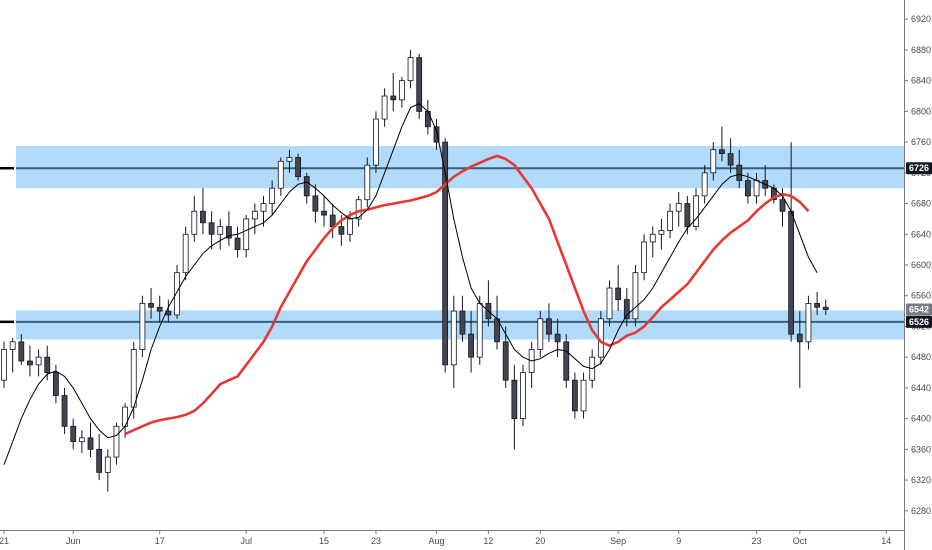 The image size is (932, 550). I want to click on price-tick-label: 6280, so click(921, 511).